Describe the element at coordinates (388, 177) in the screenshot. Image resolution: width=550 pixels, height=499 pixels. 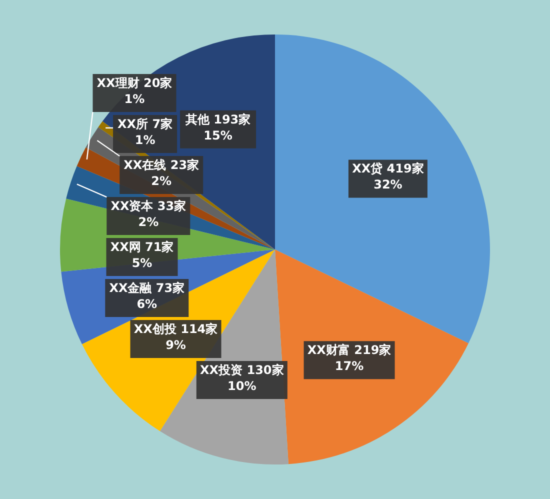
I see `slice-label: XX贷 419家 32%` at that location.